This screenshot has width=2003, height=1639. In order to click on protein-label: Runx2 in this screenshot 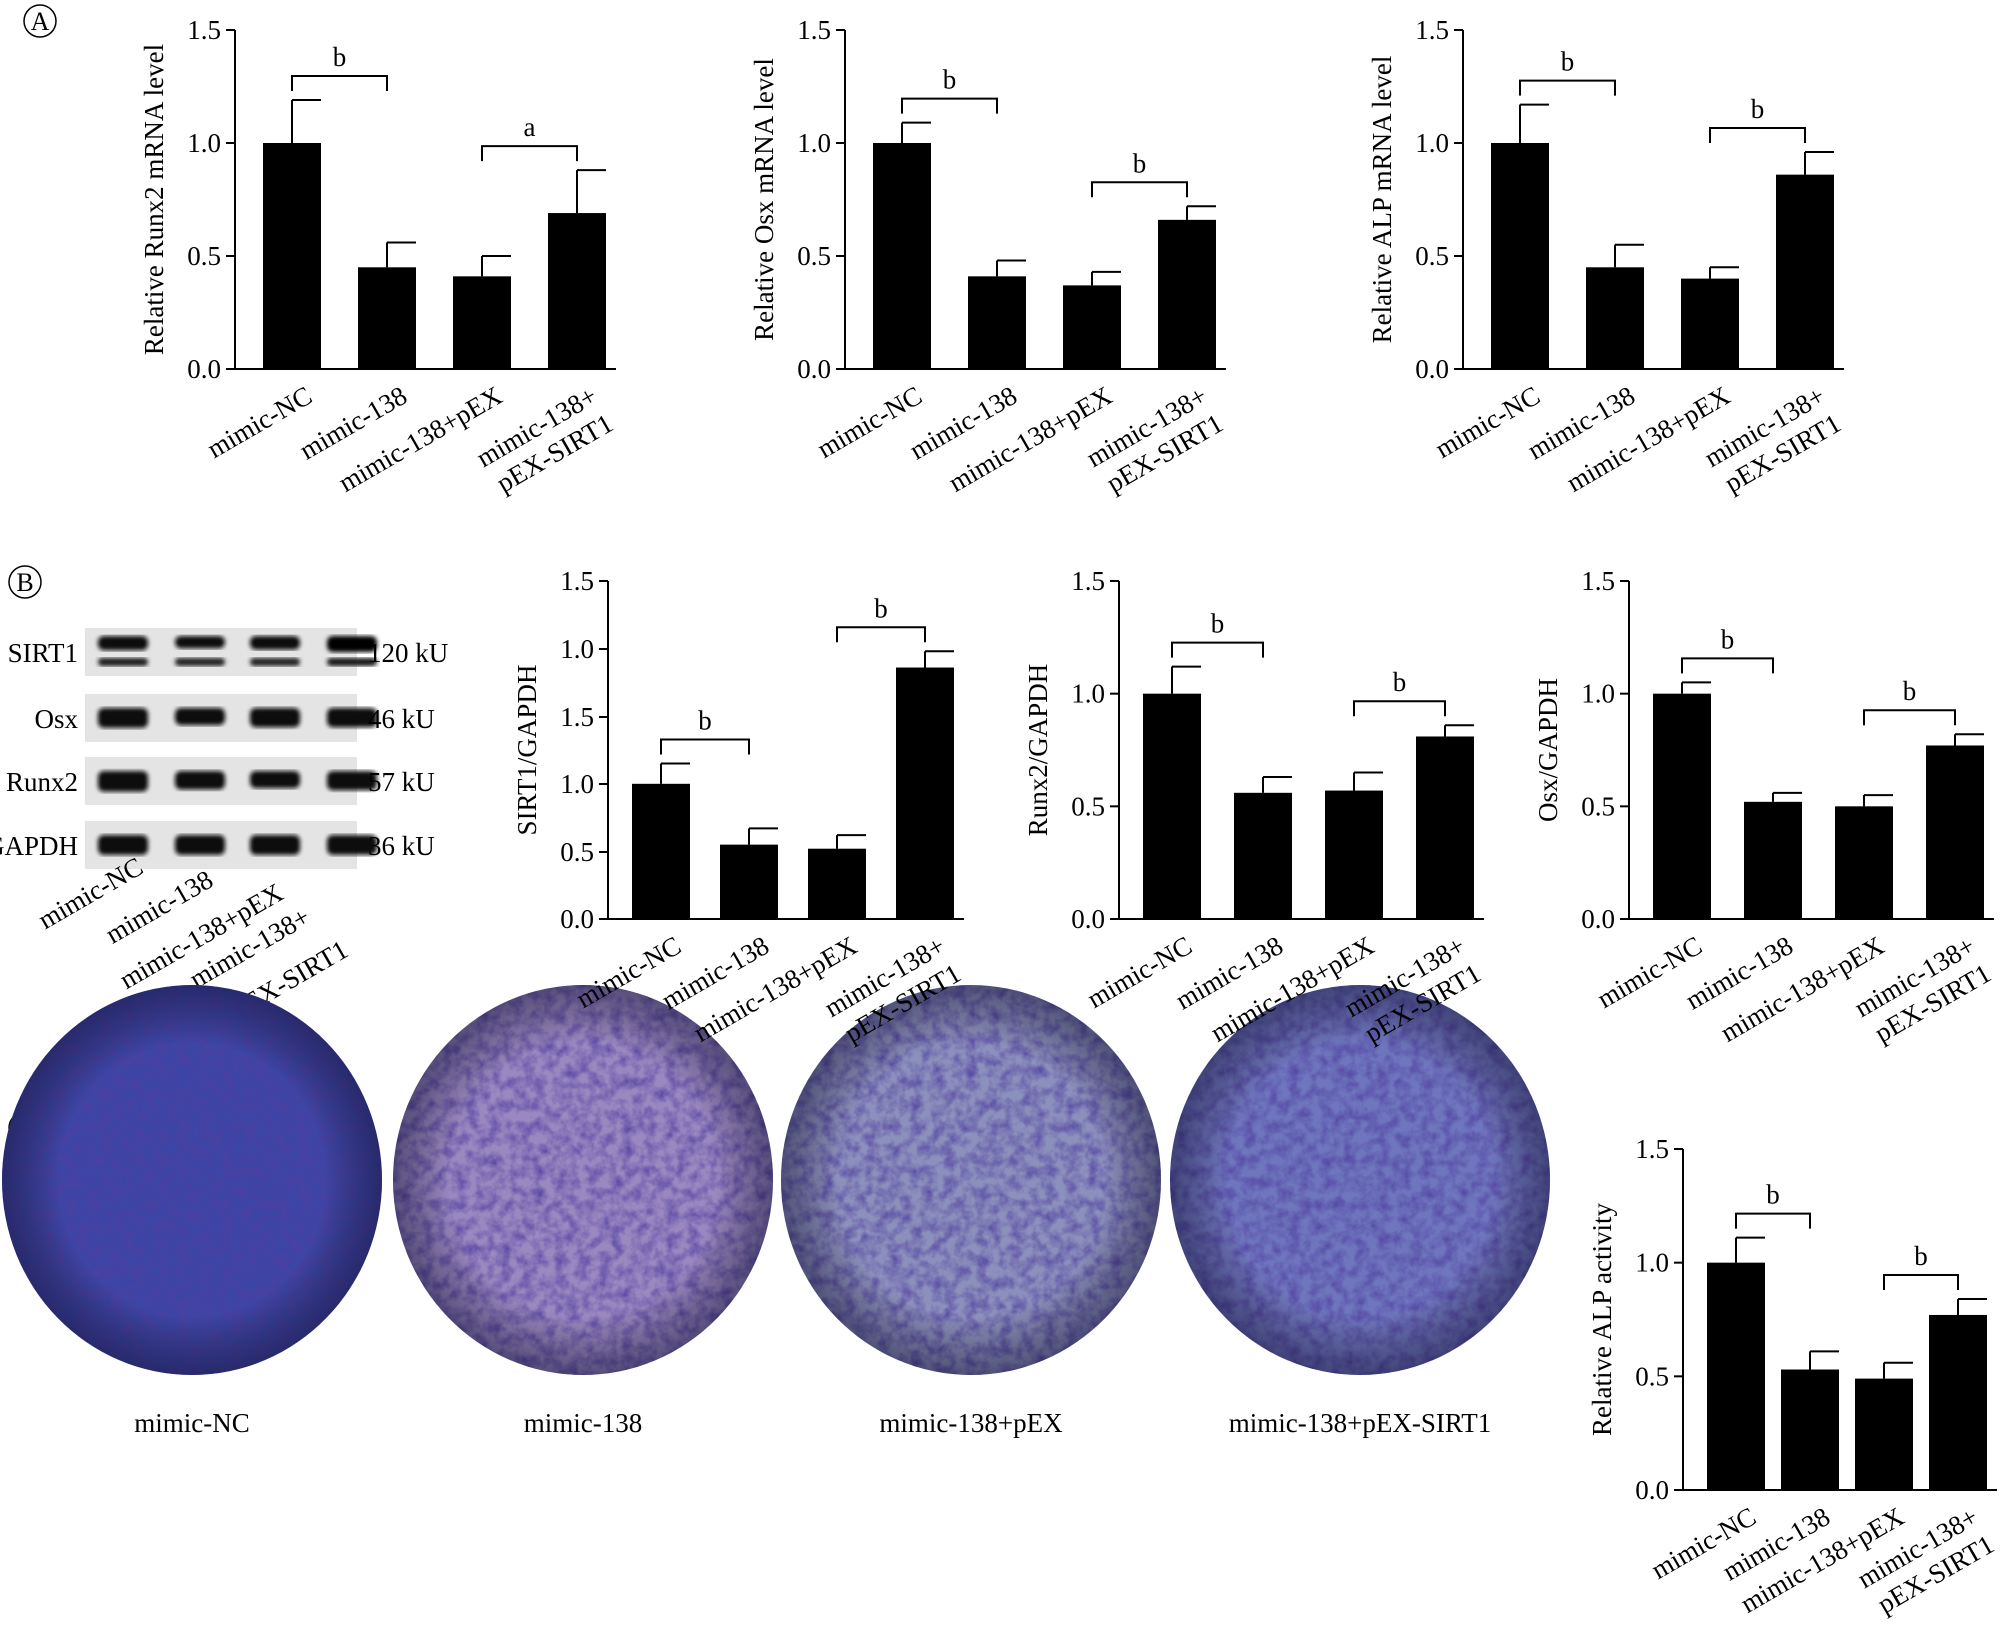, I will do `click(42, 782)`.